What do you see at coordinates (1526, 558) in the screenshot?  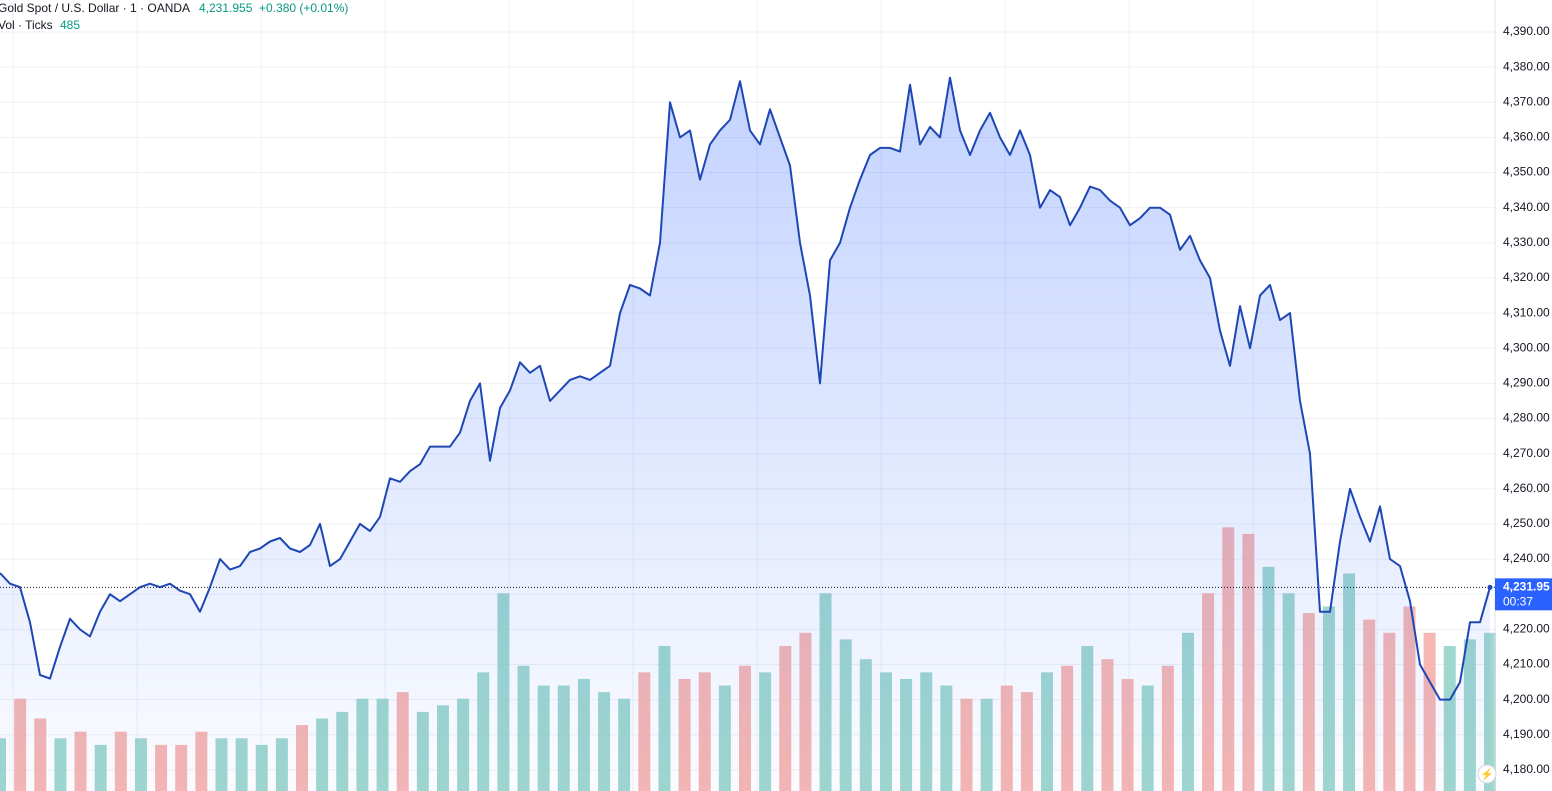 I see `y-tick-label: 4,240.00` at bounding box center [1526, 558].